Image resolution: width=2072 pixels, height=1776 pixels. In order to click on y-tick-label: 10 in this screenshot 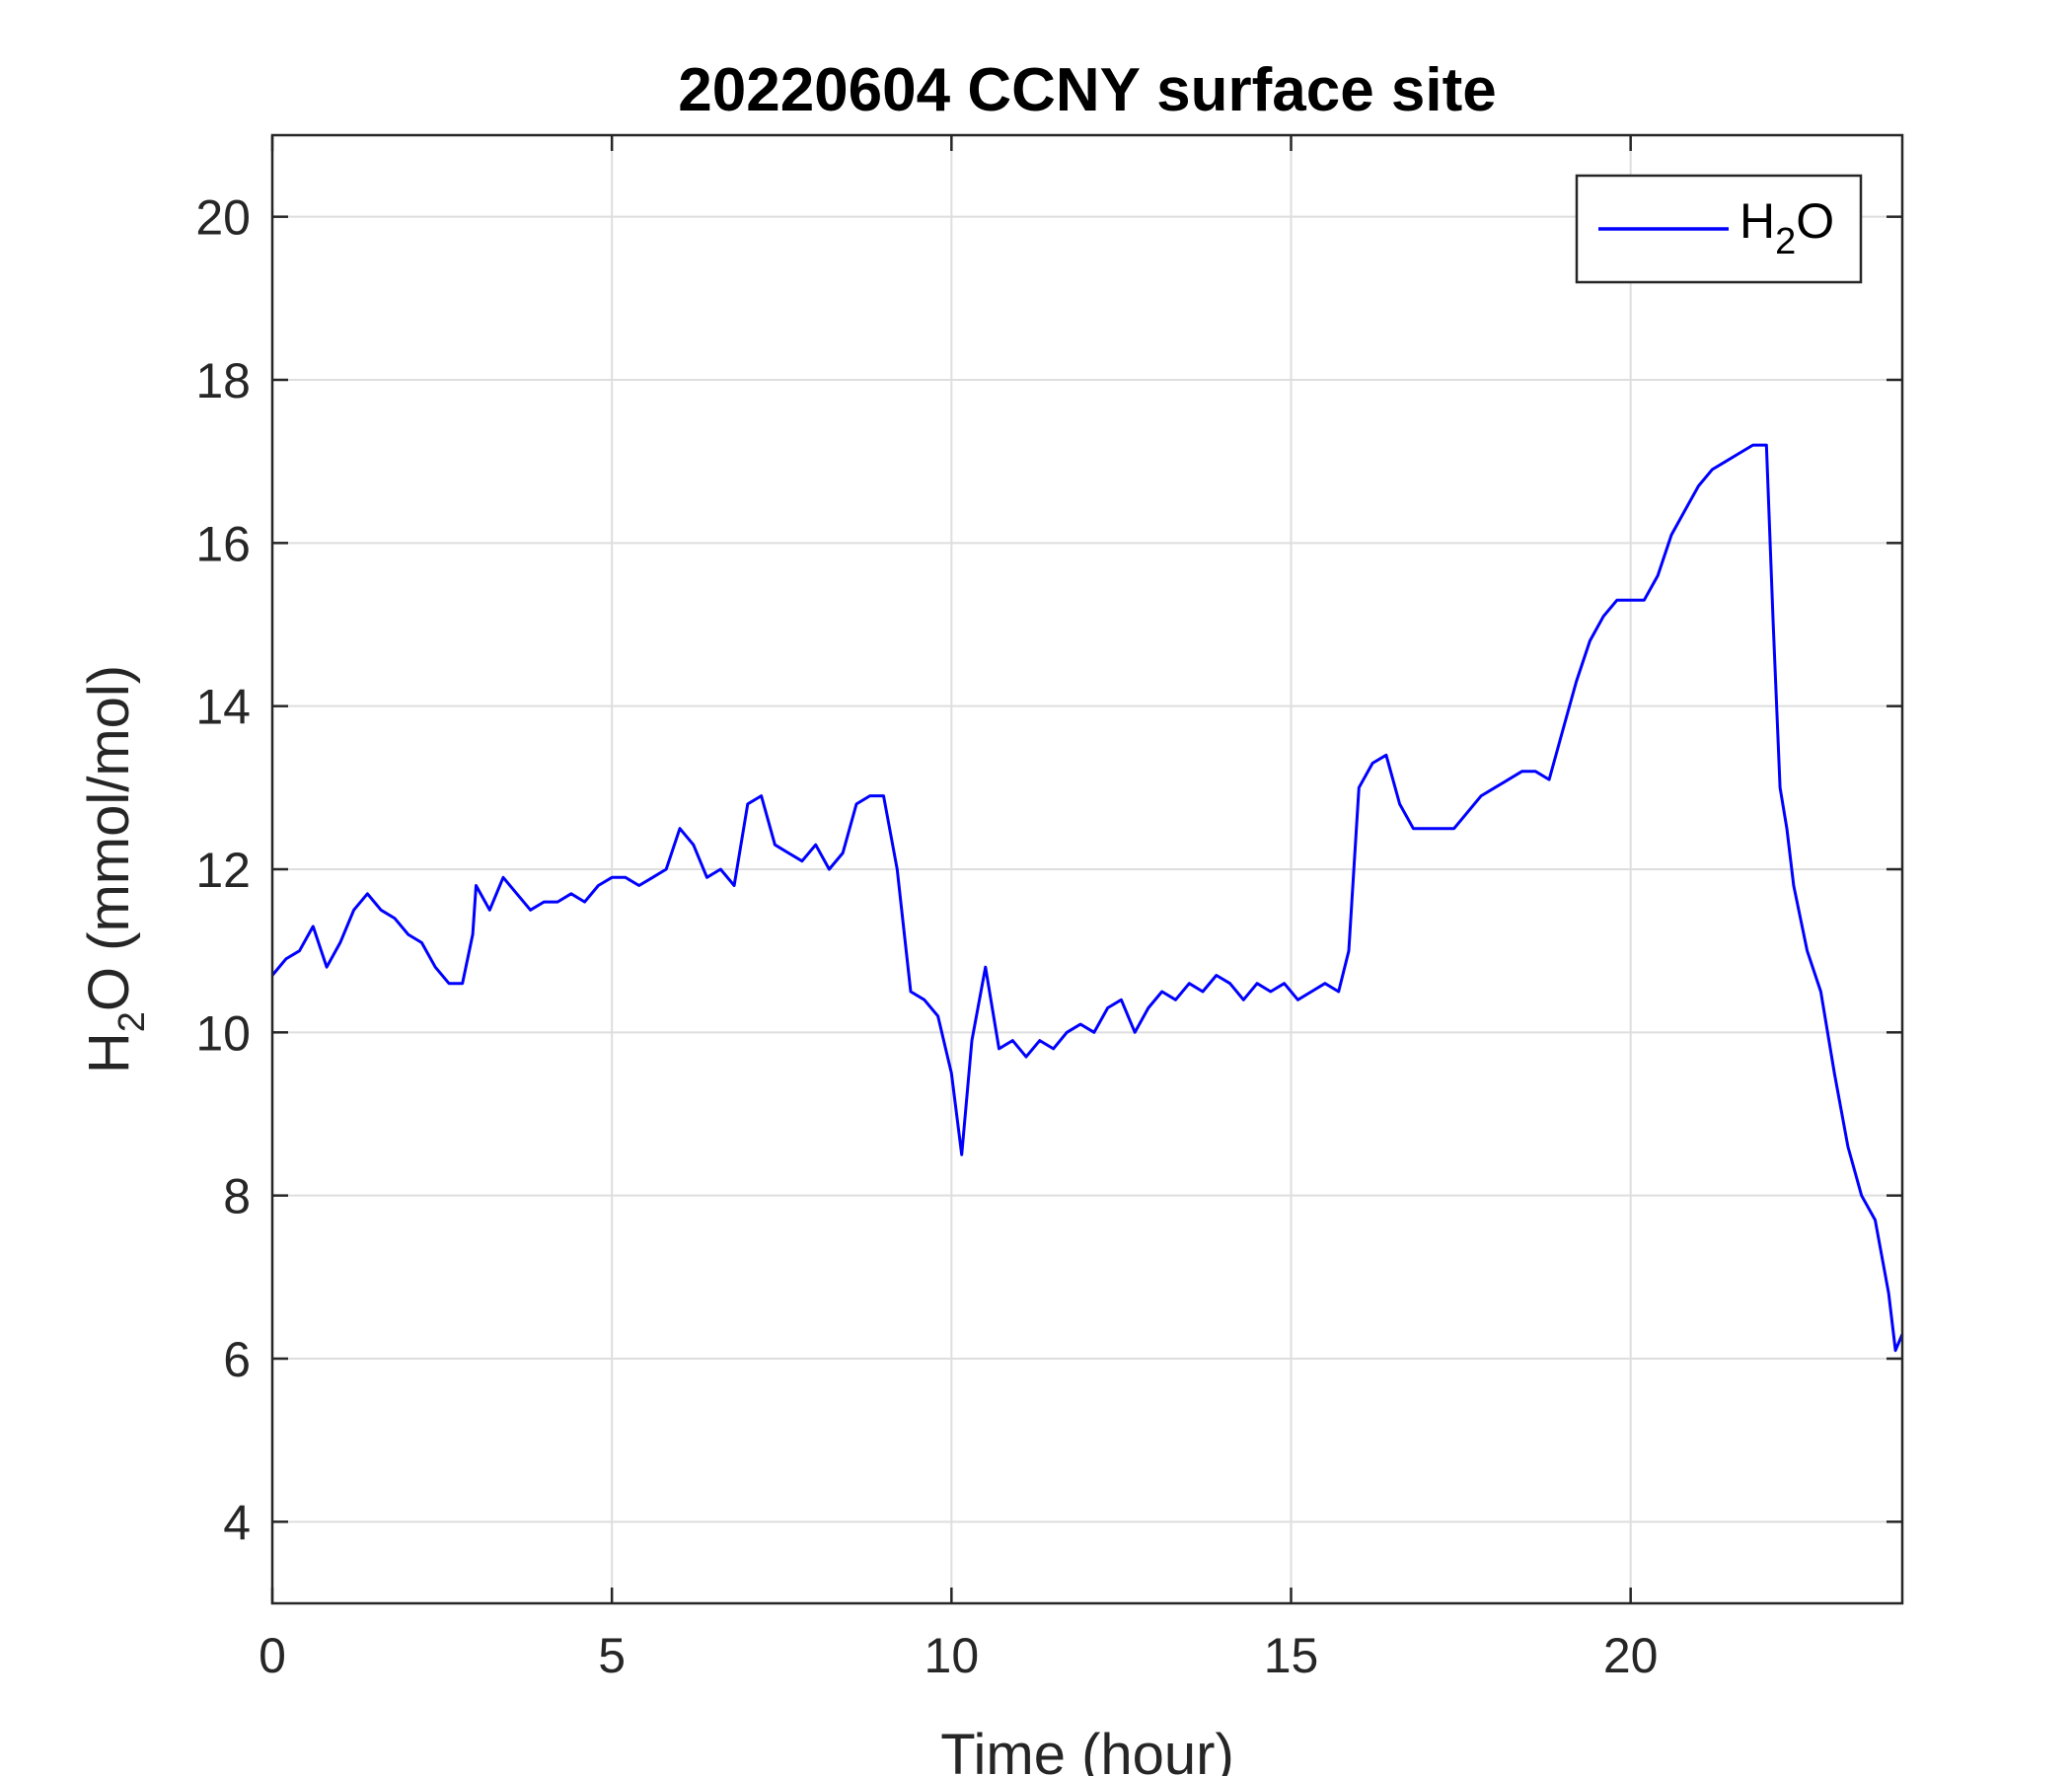, I will do `click(223, 1033)`.